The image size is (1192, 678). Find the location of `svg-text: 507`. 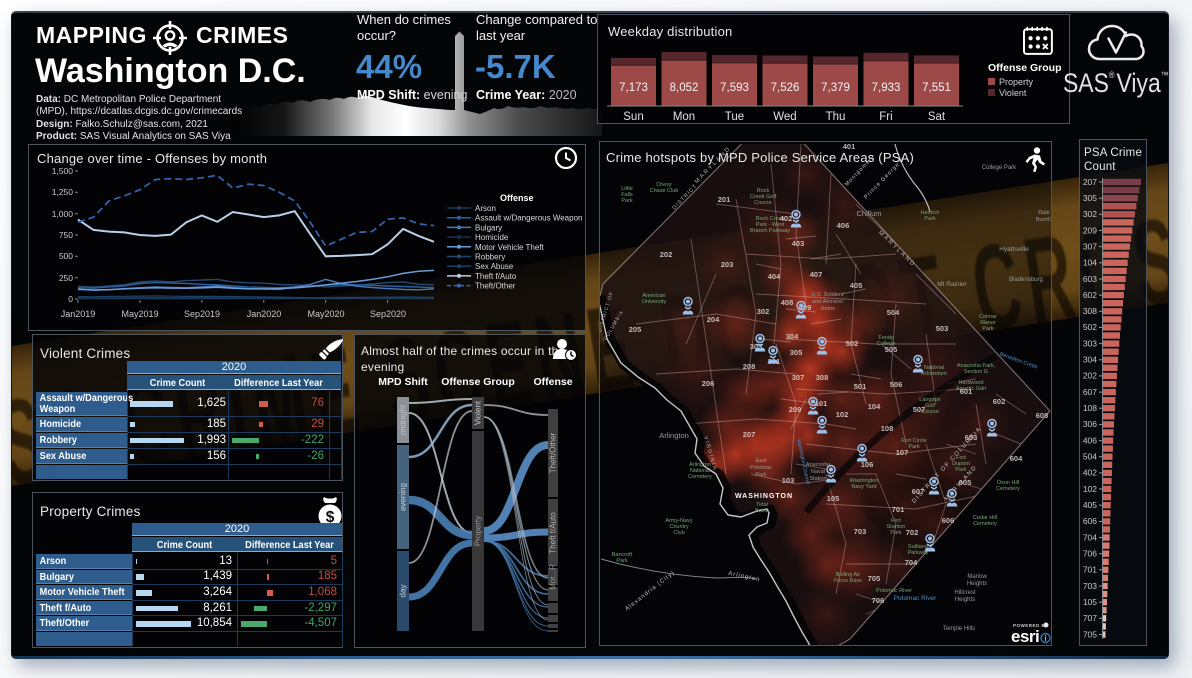

svg-text: 507 is located at coordinates (919, 409).